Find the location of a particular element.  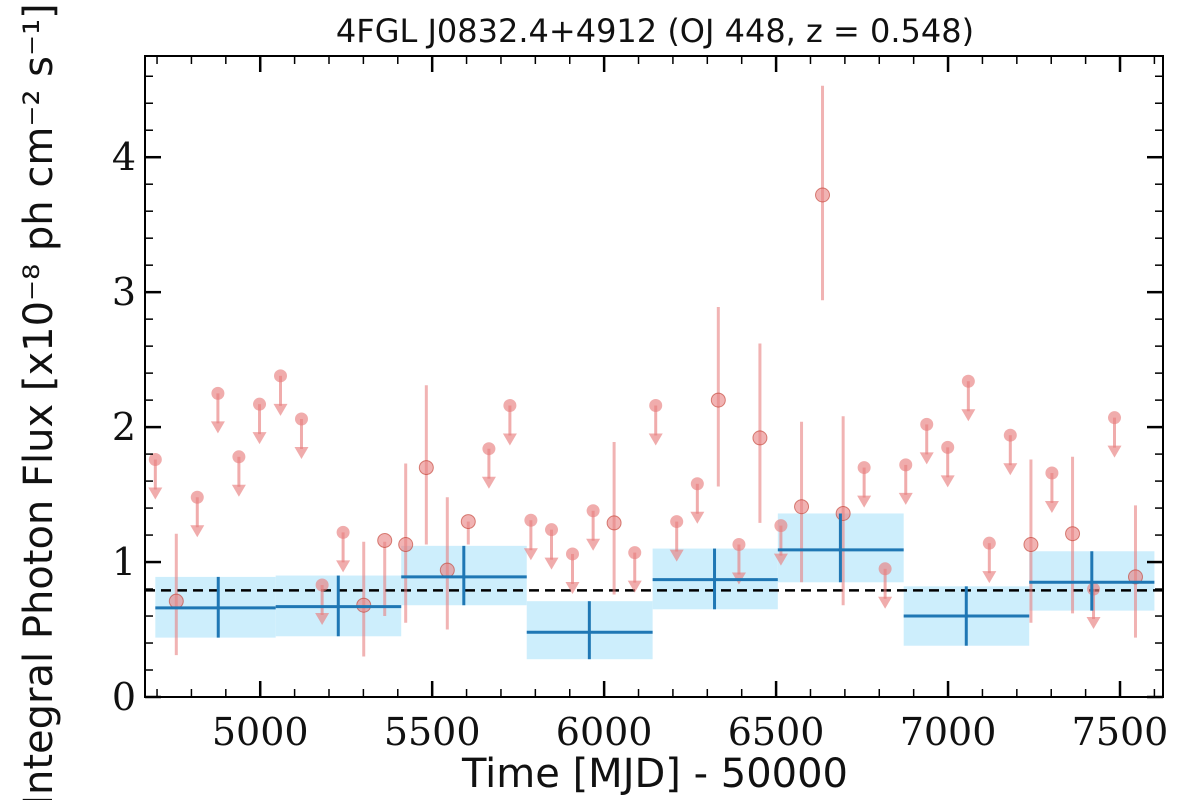

x-tick-label: 7000 is located at coordinates (948, 732).